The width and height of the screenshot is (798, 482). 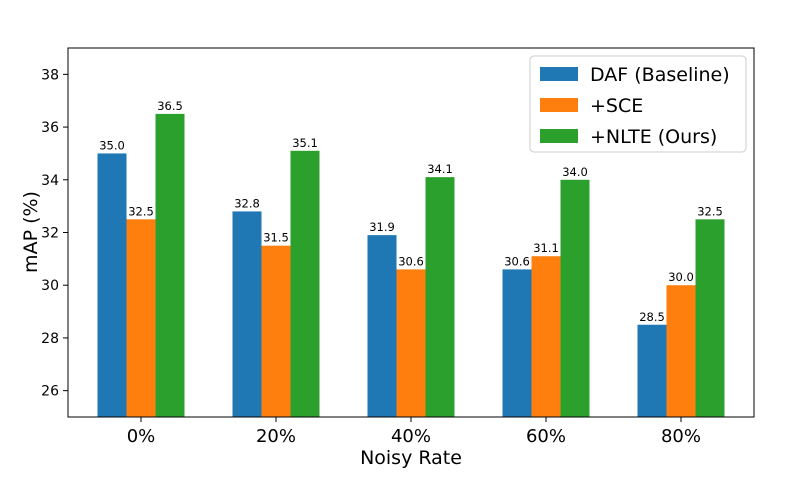 What do you see at coordinates (546, 436) in the screenshot?
I see `x-tick-label: 60%` at bounding box center [546, 436].